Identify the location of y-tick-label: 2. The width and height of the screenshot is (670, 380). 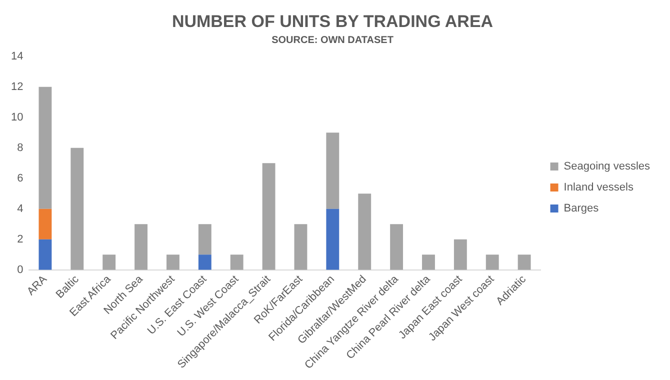
(20, 239).